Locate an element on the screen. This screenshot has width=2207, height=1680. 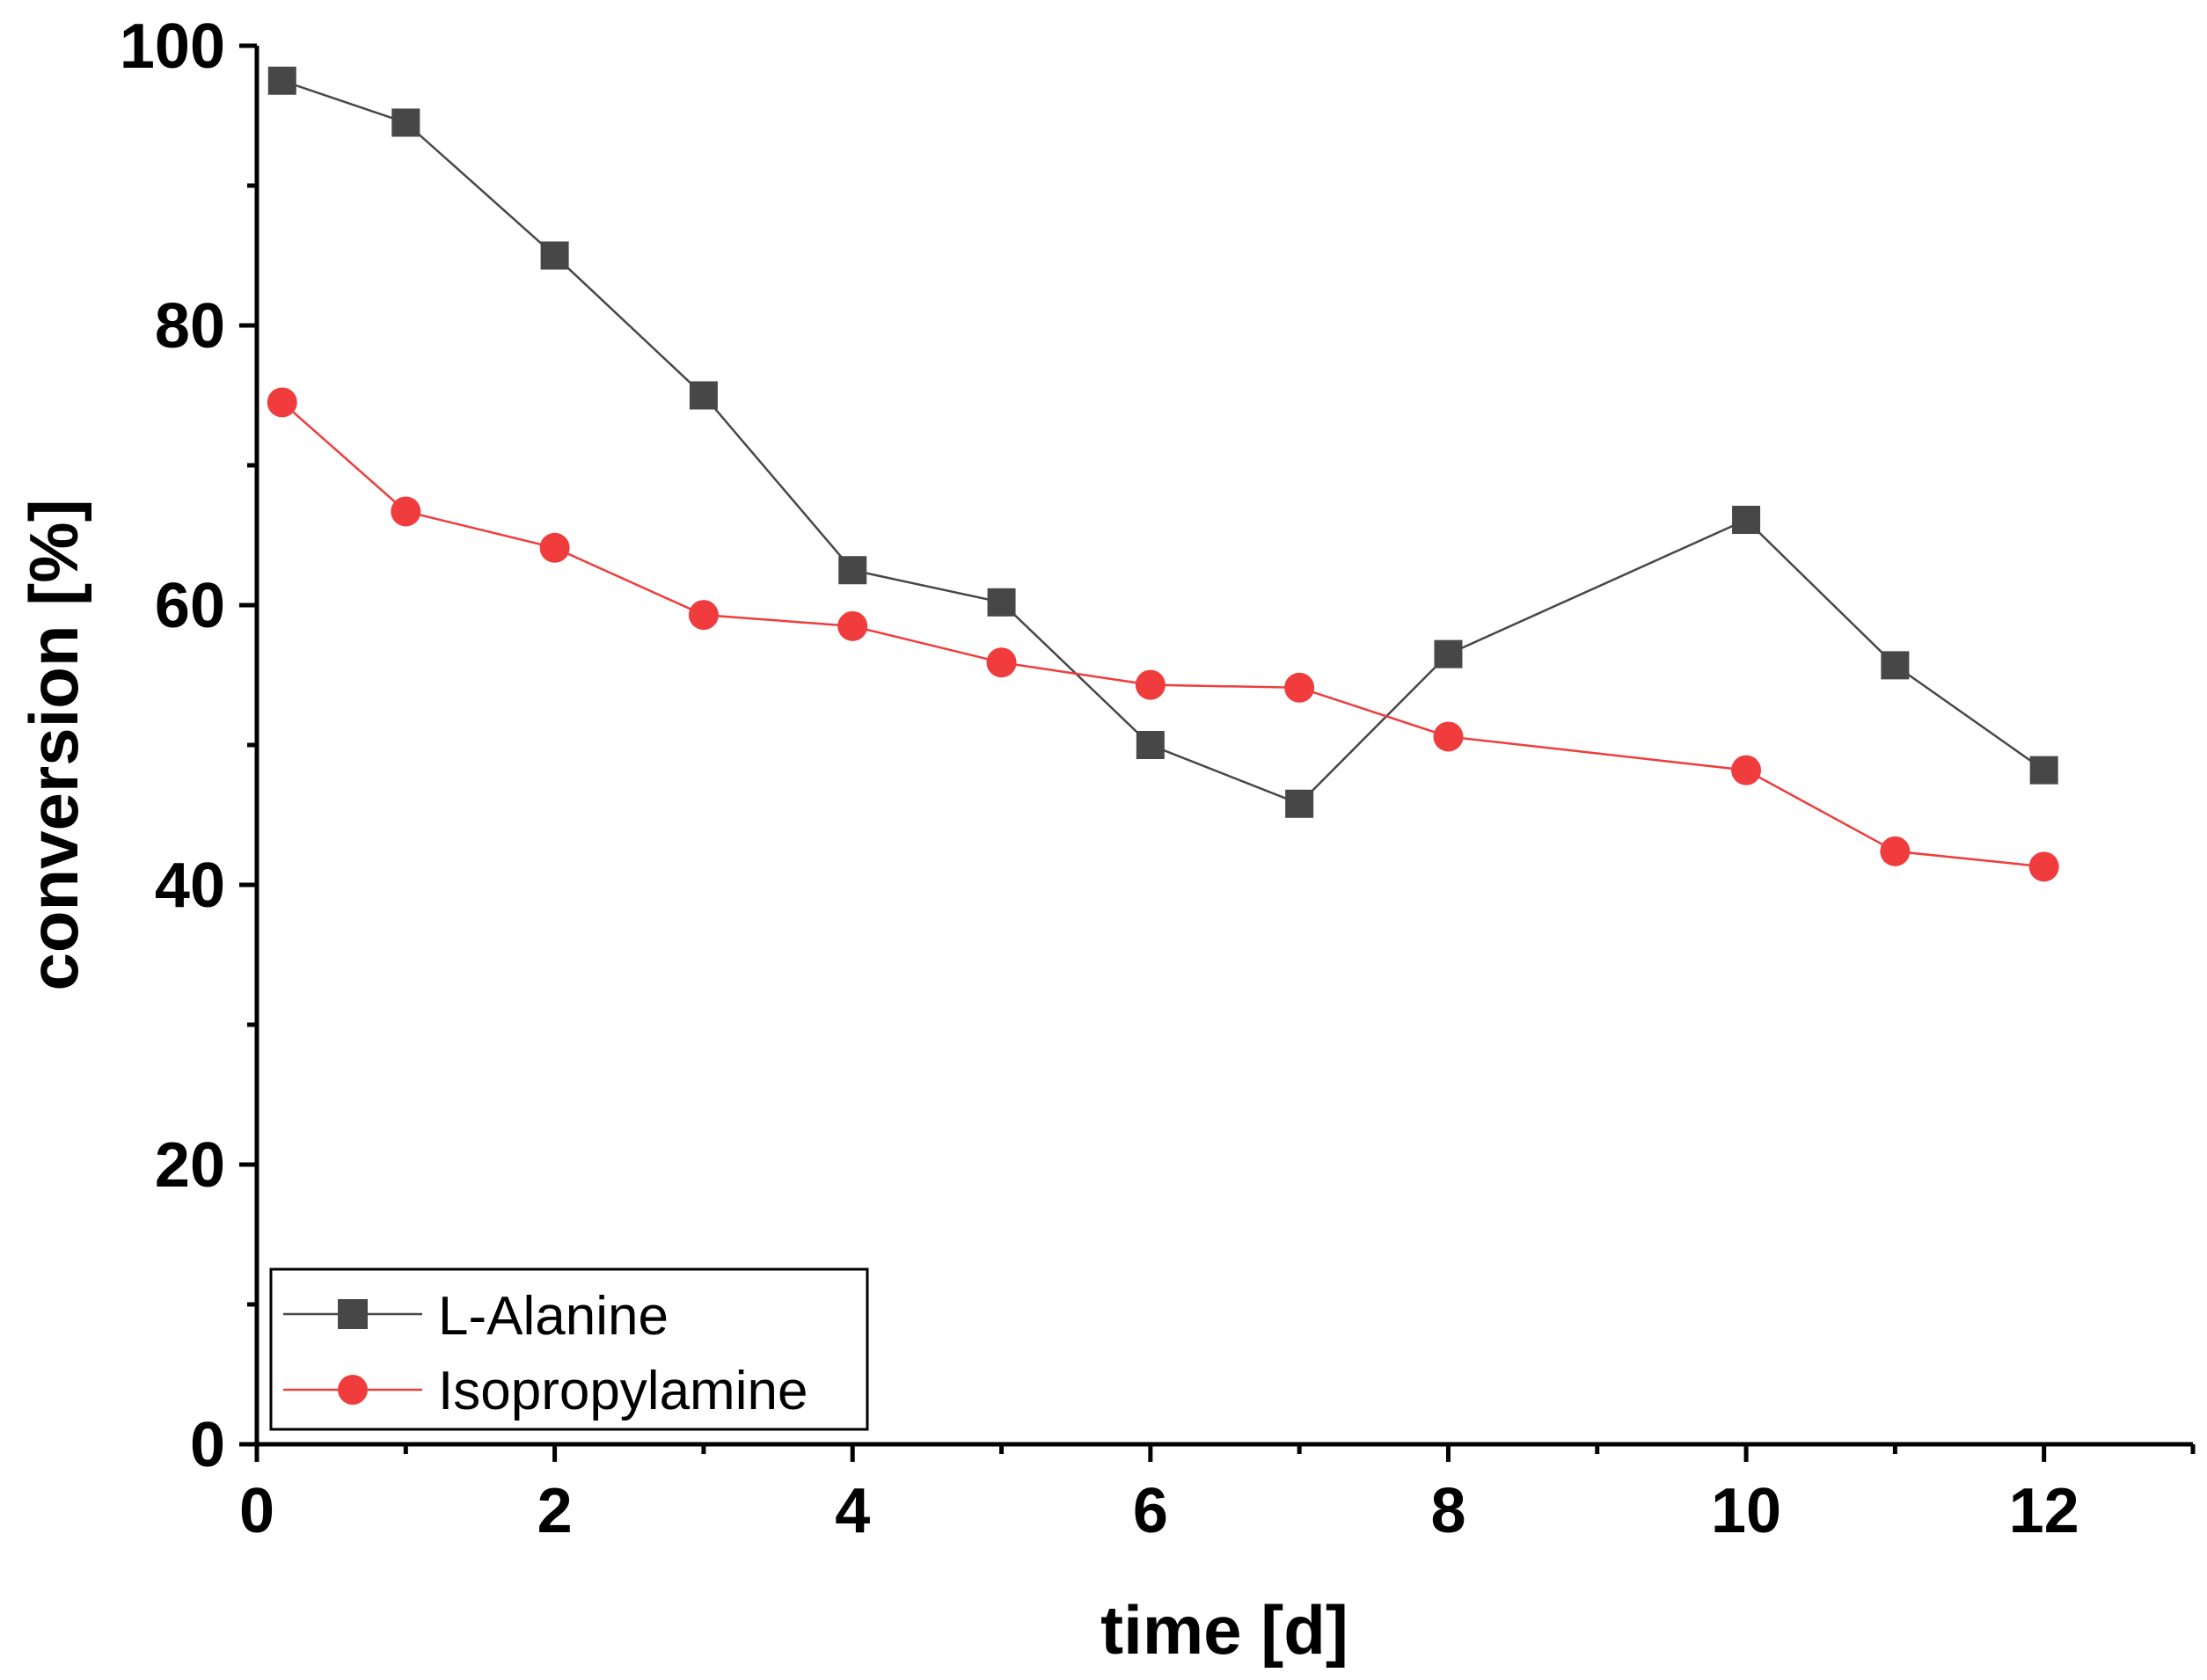
legend-item-l-alanine: L-Alanine is located at coordinates (476, 1316).